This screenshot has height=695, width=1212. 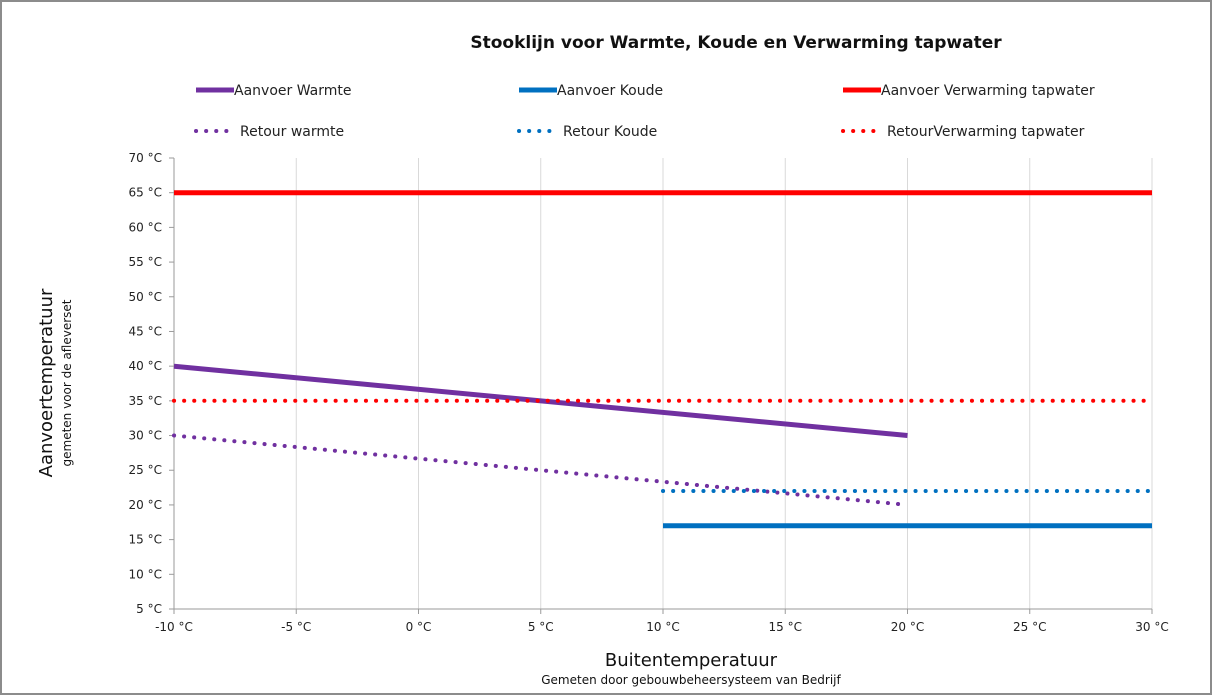 I want to click on legend-label-0: Aanvoer Warmte, so click(x=292, y=91).